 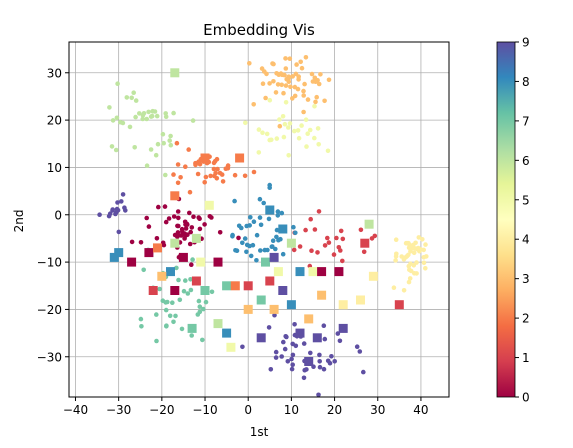 What do you see at coordinates (248, 410) in the screenshot?
I see `x-tick-label: 0` at bounding box center [248, 410].